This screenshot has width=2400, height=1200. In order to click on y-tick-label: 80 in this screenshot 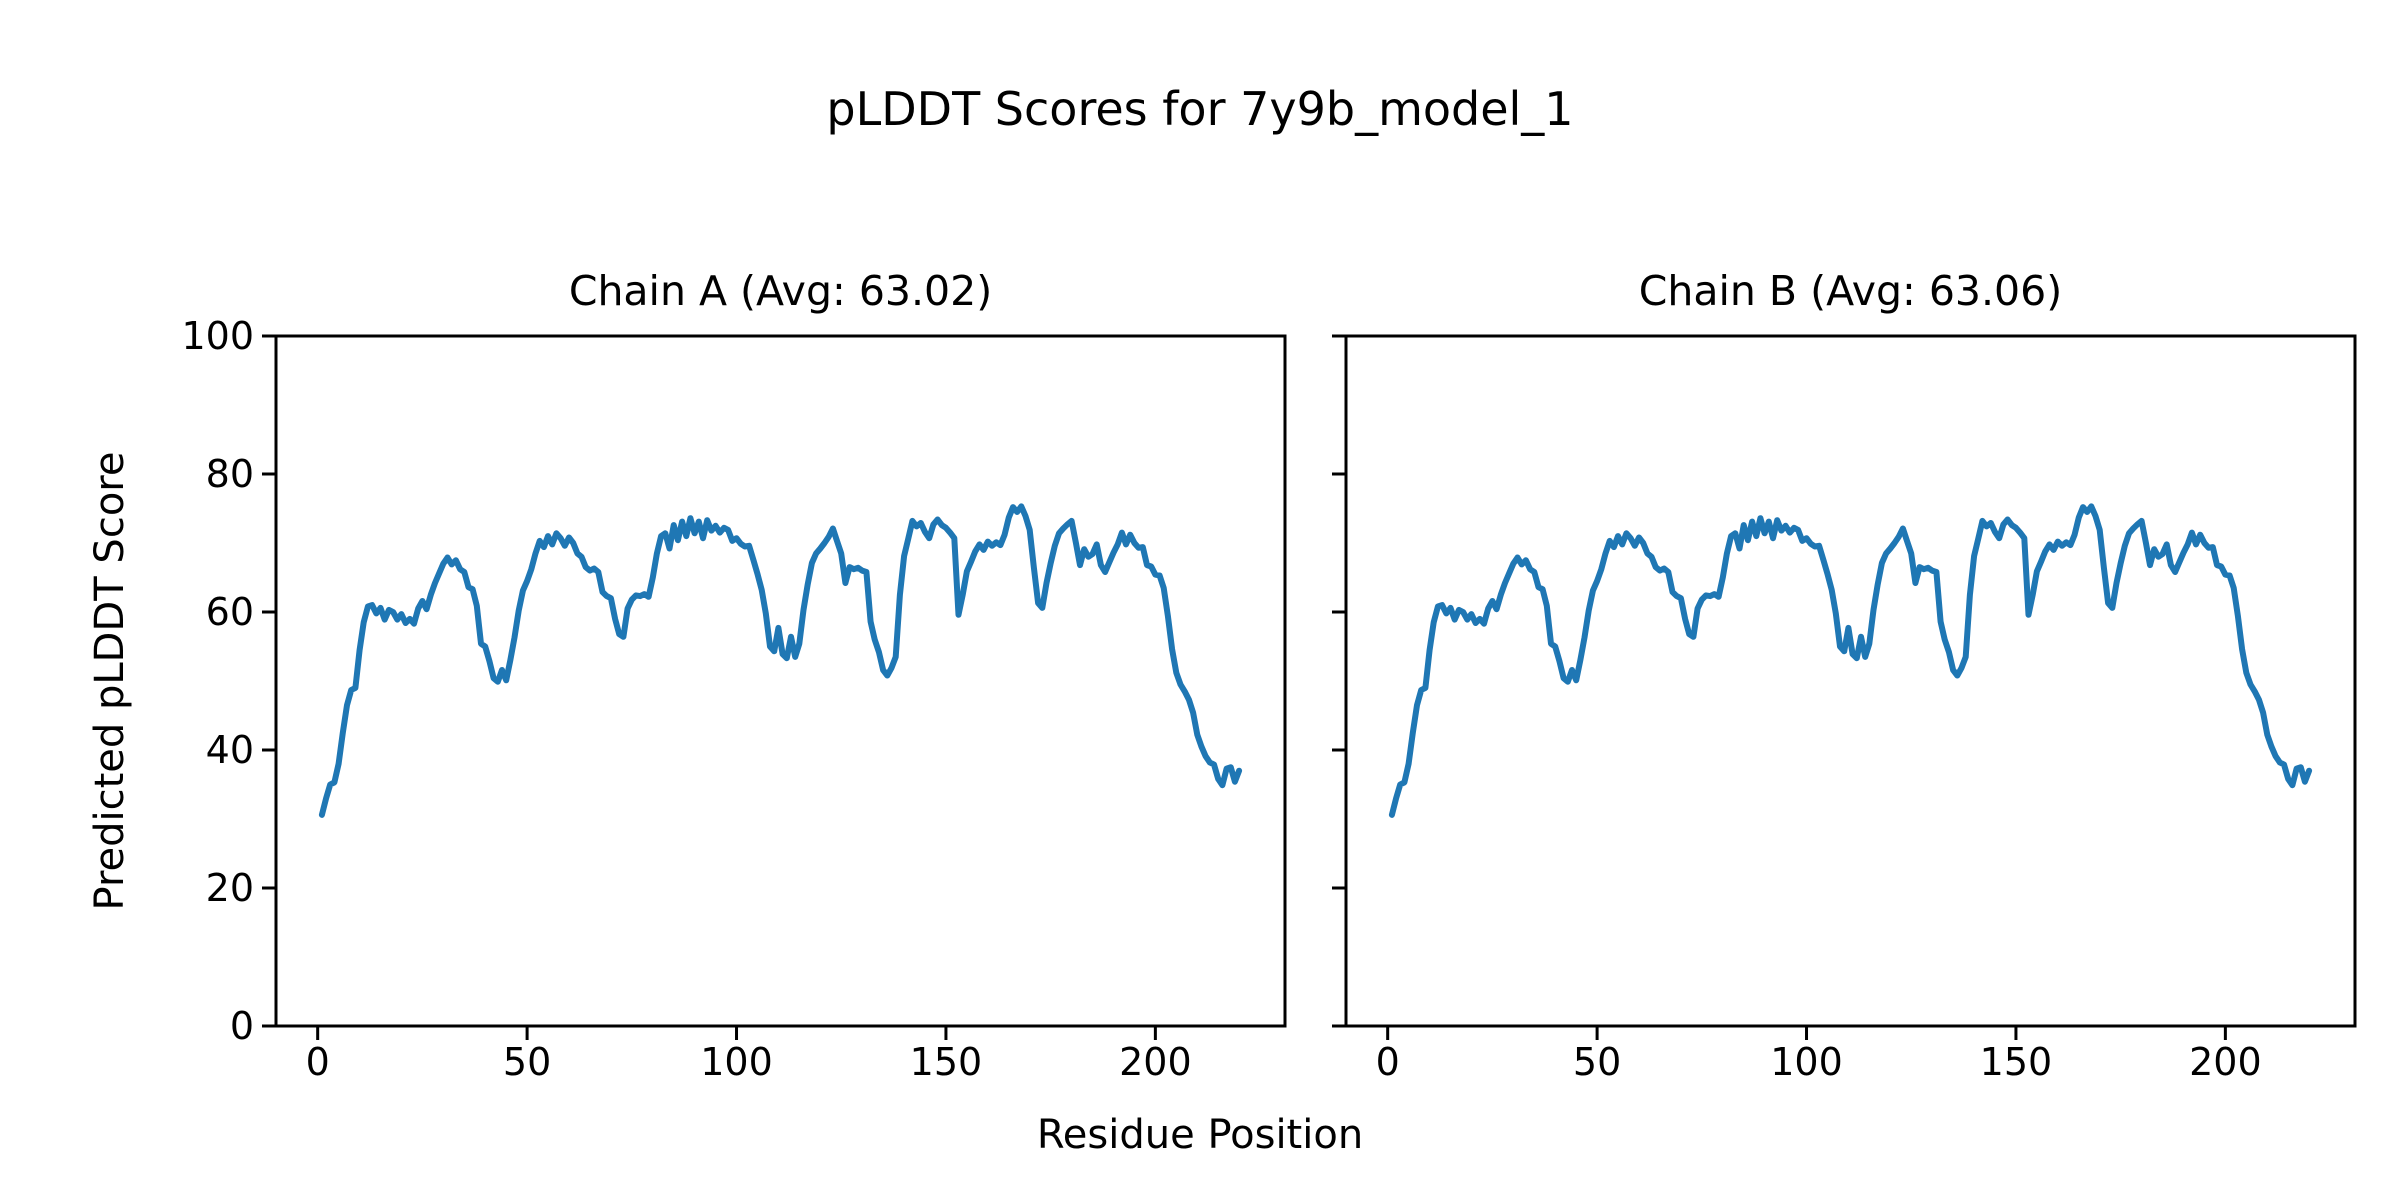, I will do `click(229, 474)`.